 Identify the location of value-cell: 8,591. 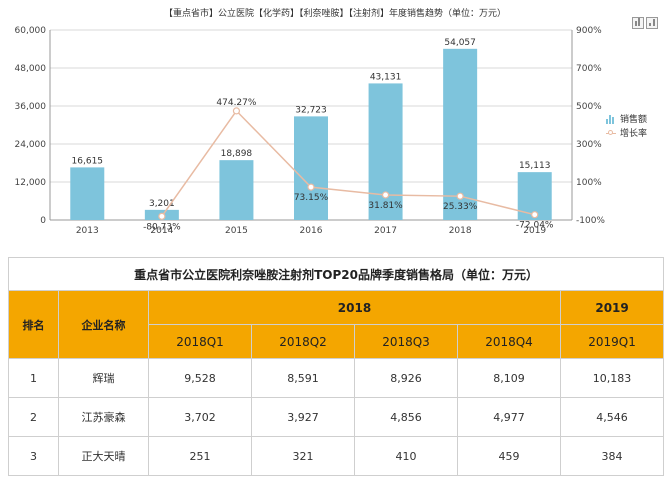
(303, 378).